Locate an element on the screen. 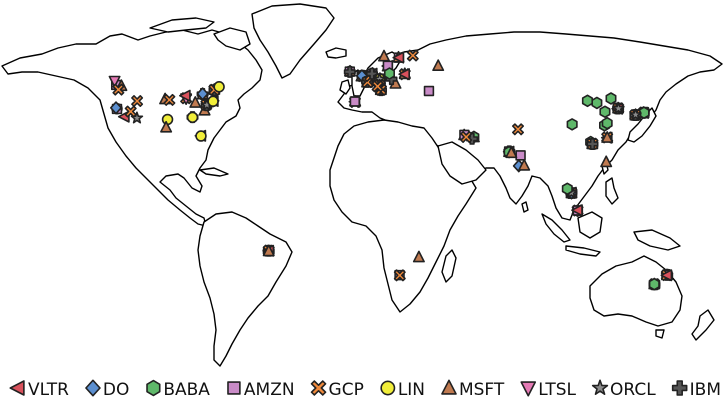 The height and width of the screenshot is (410, 725). legend-label: GCP is located at coordinates (346, 390).